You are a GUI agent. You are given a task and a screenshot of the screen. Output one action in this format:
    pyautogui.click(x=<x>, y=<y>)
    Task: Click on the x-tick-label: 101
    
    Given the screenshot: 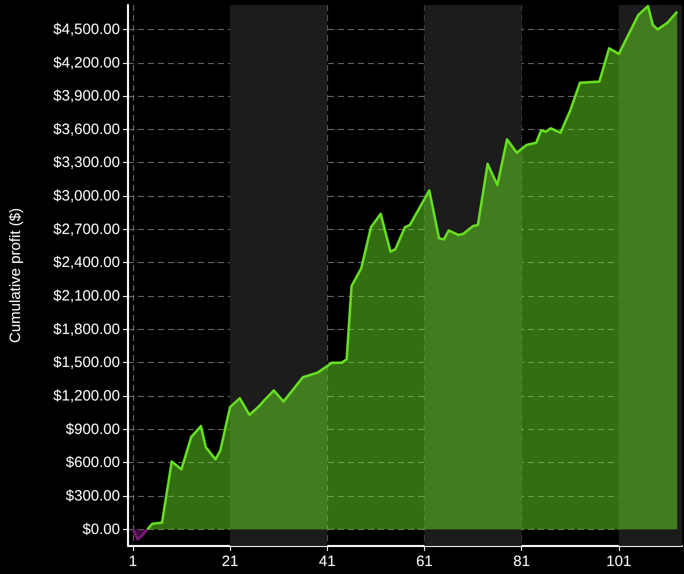 What is the action you would take?
    pyautogui.click(x=619, y=561)
    